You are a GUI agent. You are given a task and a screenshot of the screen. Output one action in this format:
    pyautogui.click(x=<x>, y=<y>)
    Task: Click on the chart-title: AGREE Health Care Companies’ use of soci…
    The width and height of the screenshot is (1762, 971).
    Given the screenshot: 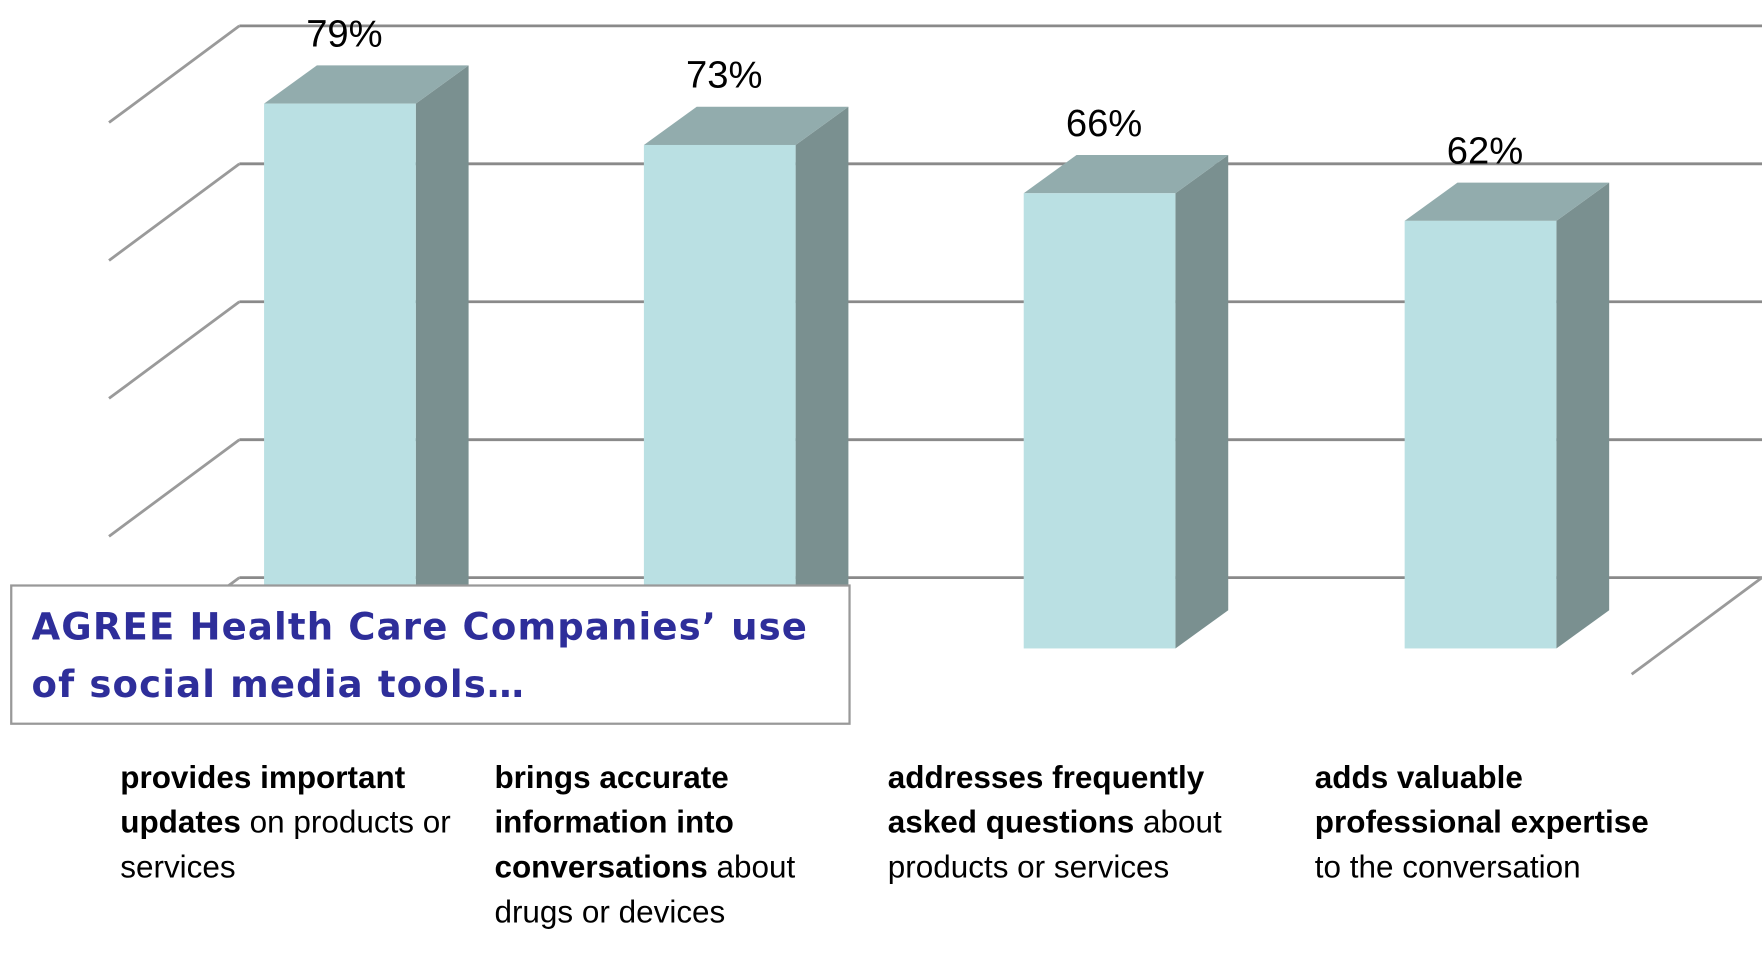 What is the action you would take?
    pyautogui.click(x=420, y=655)
    